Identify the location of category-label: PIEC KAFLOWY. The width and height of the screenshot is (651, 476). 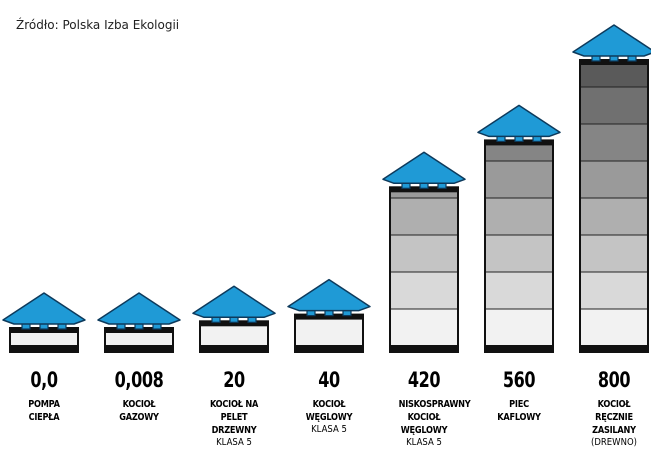
(519, 411).